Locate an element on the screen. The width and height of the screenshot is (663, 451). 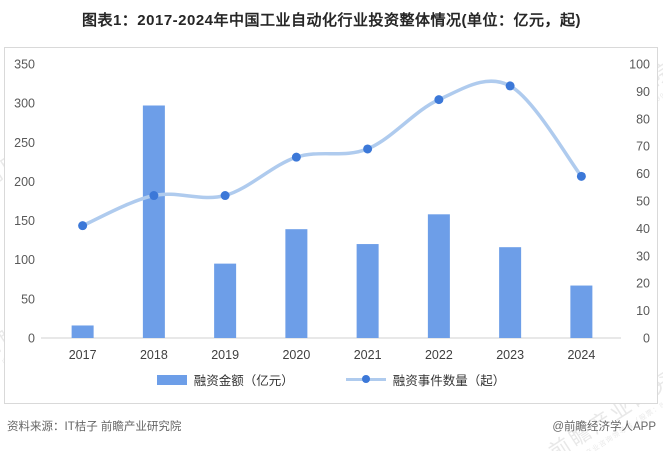
legend-label: 融资金额（亿元） is located at coordinates (243, 381).